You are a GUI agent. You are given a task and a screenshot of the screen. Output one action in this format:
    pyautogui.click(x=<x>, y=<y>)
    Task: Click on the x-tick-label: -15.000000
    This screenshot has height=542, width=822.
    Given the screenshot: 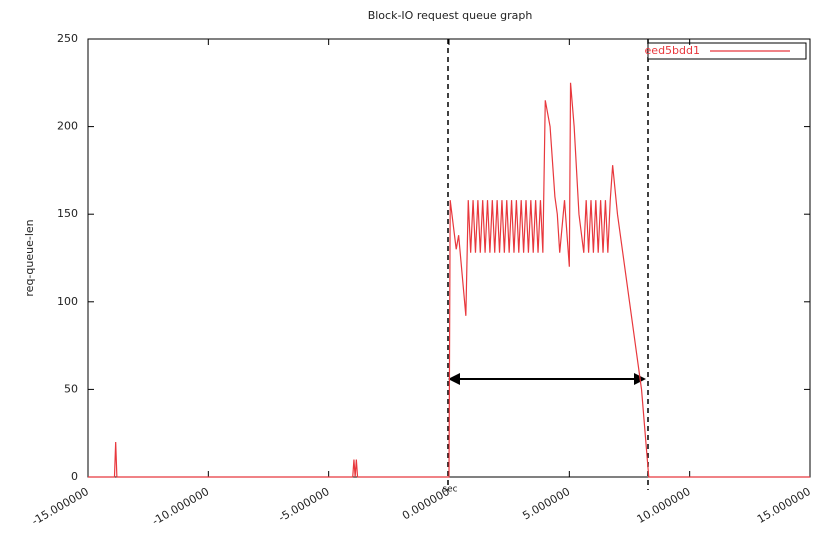 What is the action you would take?
    pyautogui.click(x=60, y=506)
    